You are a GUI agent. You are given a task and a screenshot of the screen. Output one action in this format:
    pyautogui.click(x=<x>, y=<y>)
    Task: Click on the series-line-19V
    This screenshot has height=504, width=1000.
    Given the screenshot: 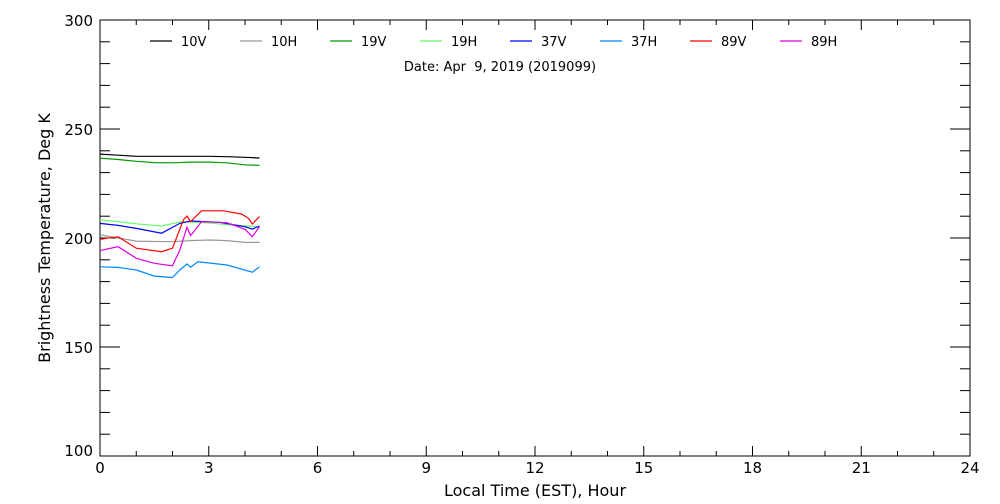 What is the action you would take?
    pyautogui.click(x=179, y=161)
    